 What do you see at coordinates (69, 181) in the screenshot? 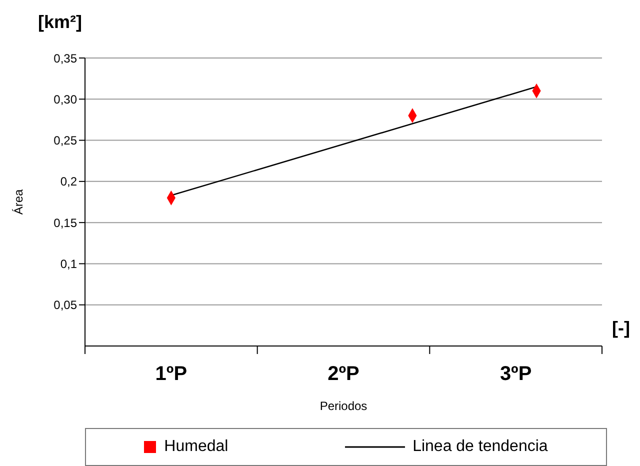
I see `y-tick-label: 0,2` at bounding box center [69, 181].